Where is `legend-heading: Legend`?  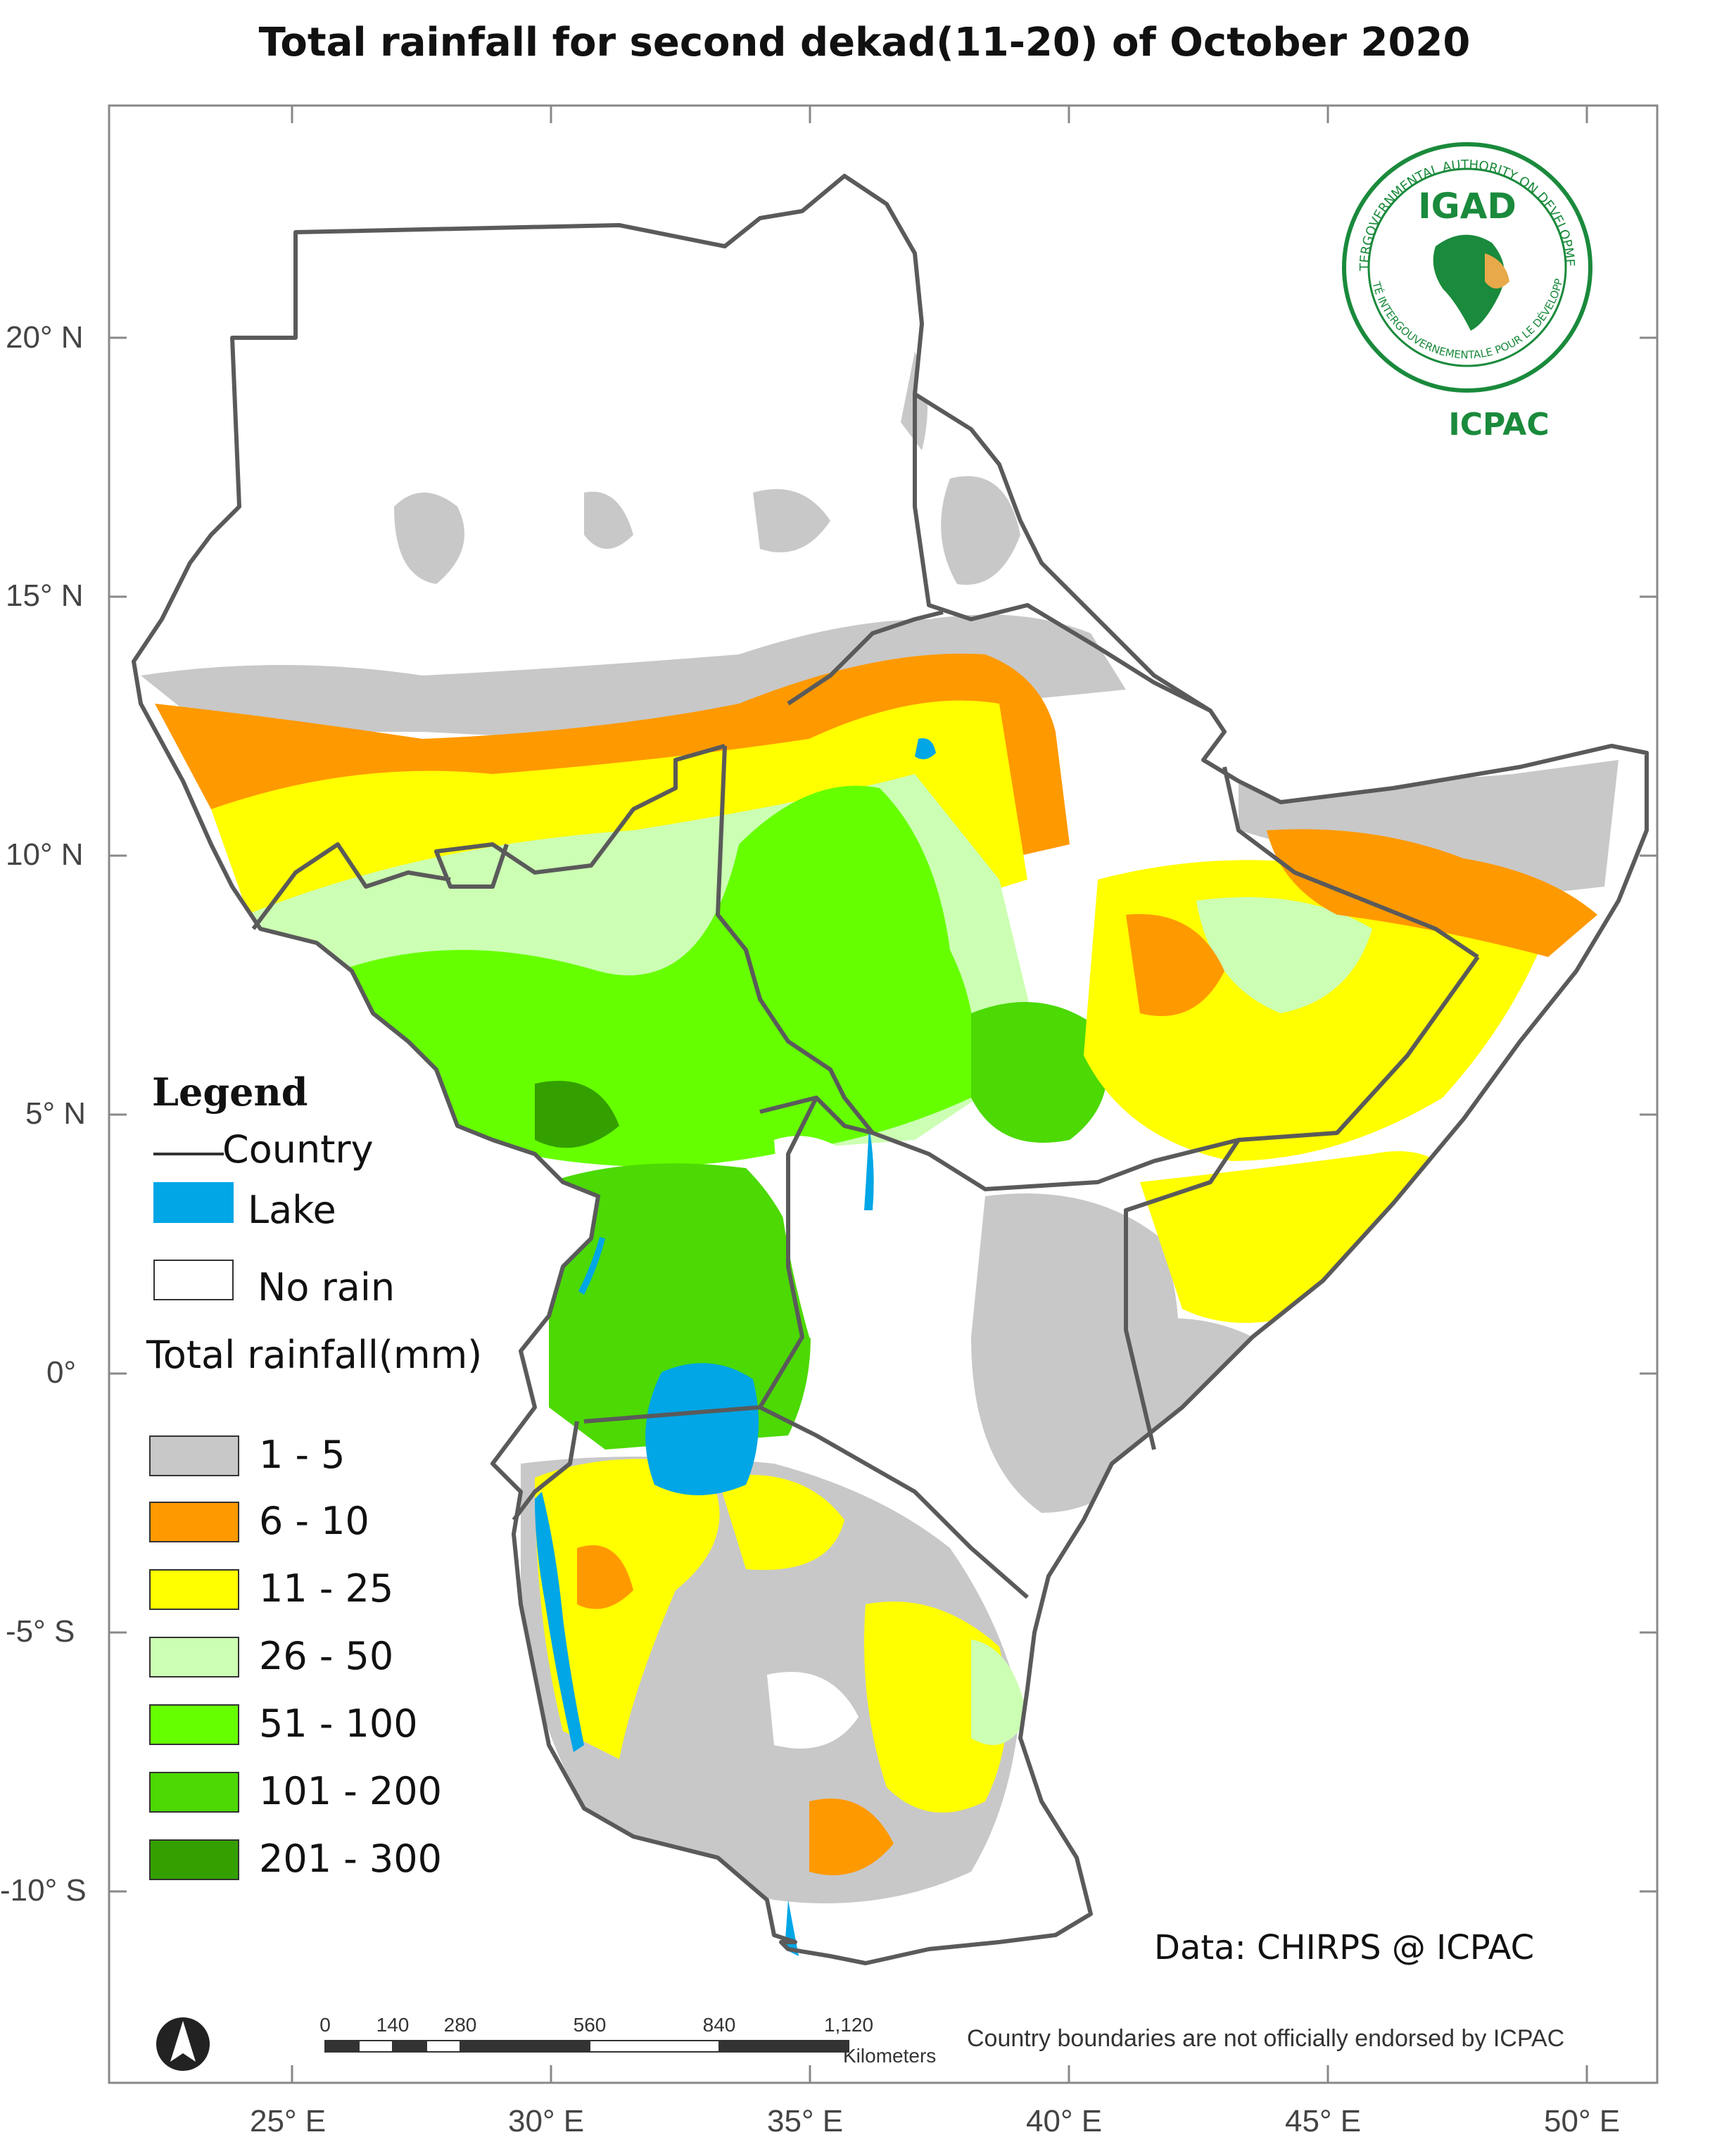 legend-heading: Legend is located at coordinates (230, 1092).